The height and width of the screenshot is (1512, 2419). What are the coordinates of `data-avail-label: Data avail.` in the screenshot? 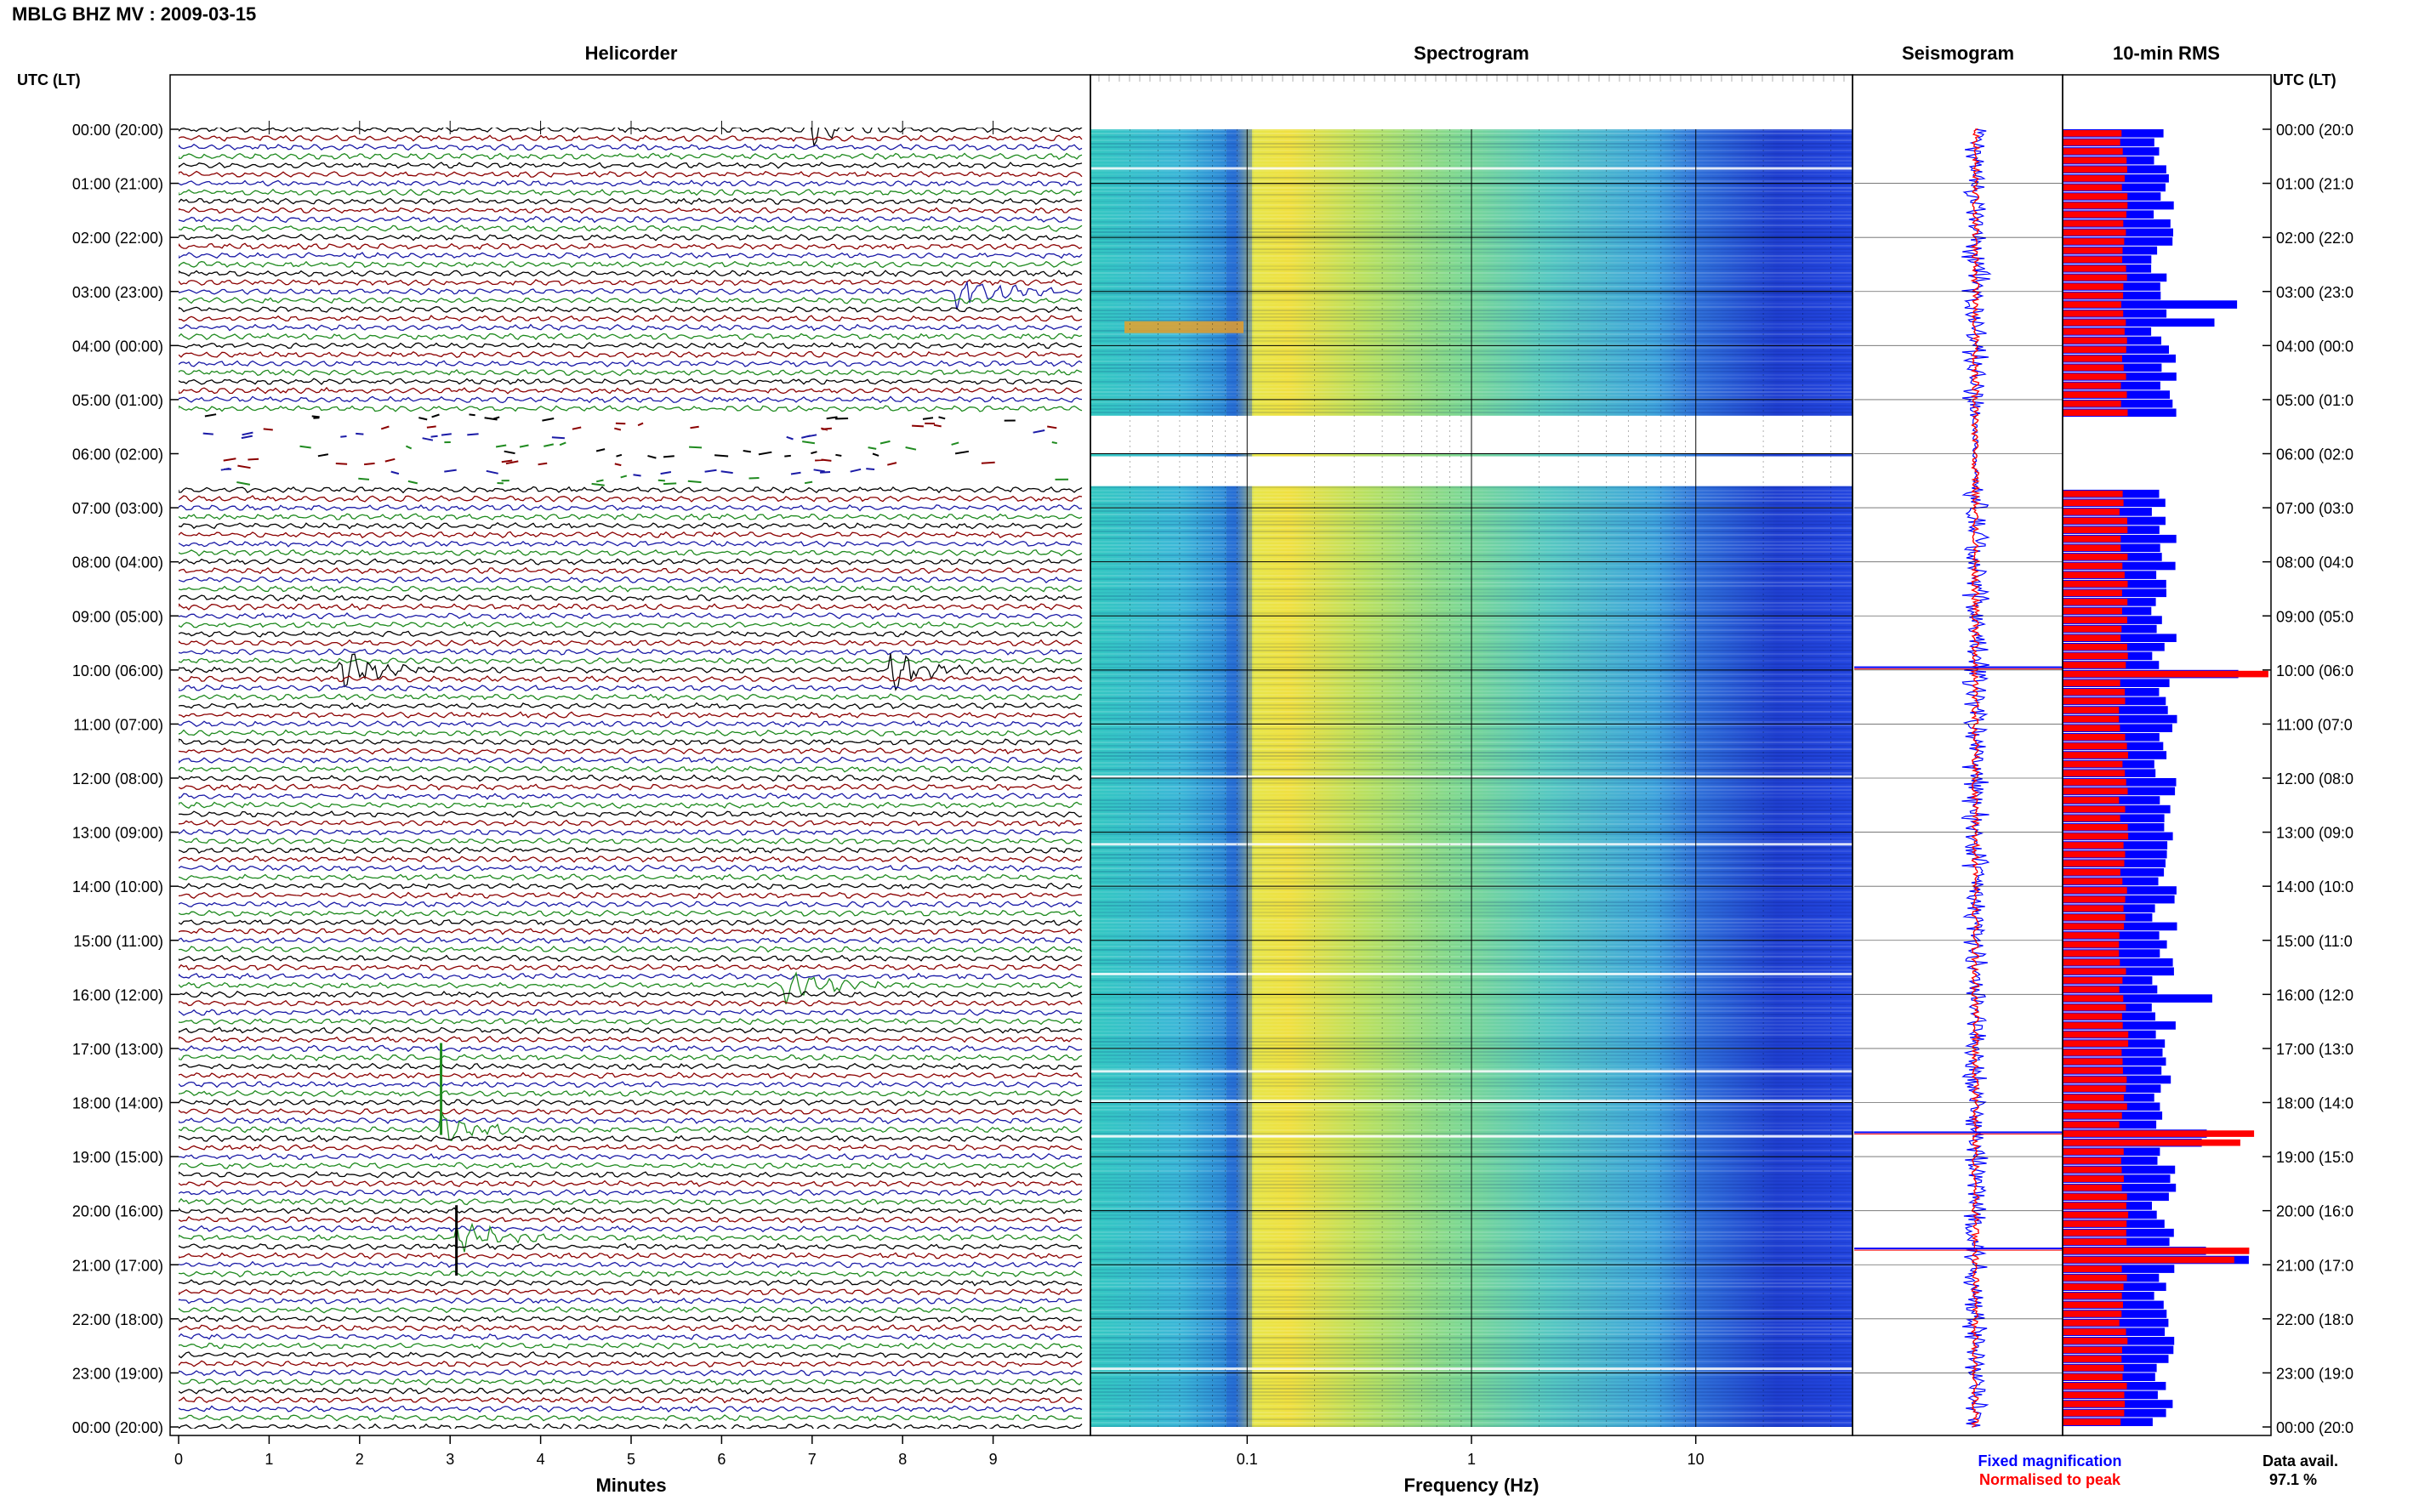 It's located at (2300, 1460).